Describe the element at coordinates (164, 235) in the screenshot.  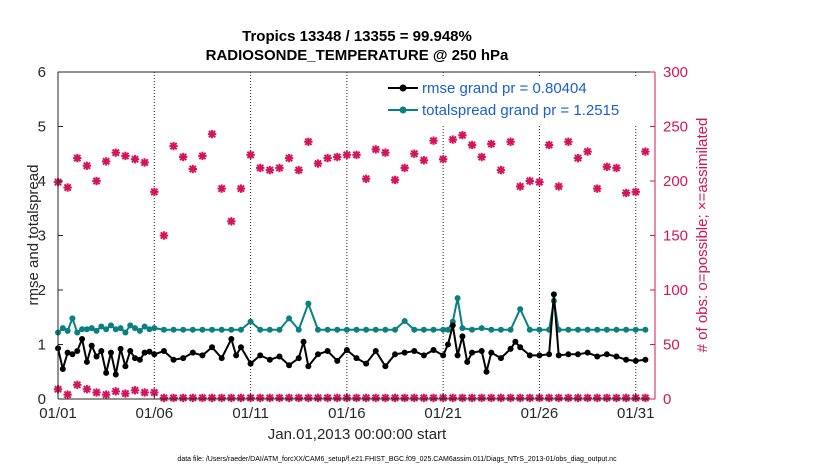
I see `obs-possible-point-11-d2` at that location.